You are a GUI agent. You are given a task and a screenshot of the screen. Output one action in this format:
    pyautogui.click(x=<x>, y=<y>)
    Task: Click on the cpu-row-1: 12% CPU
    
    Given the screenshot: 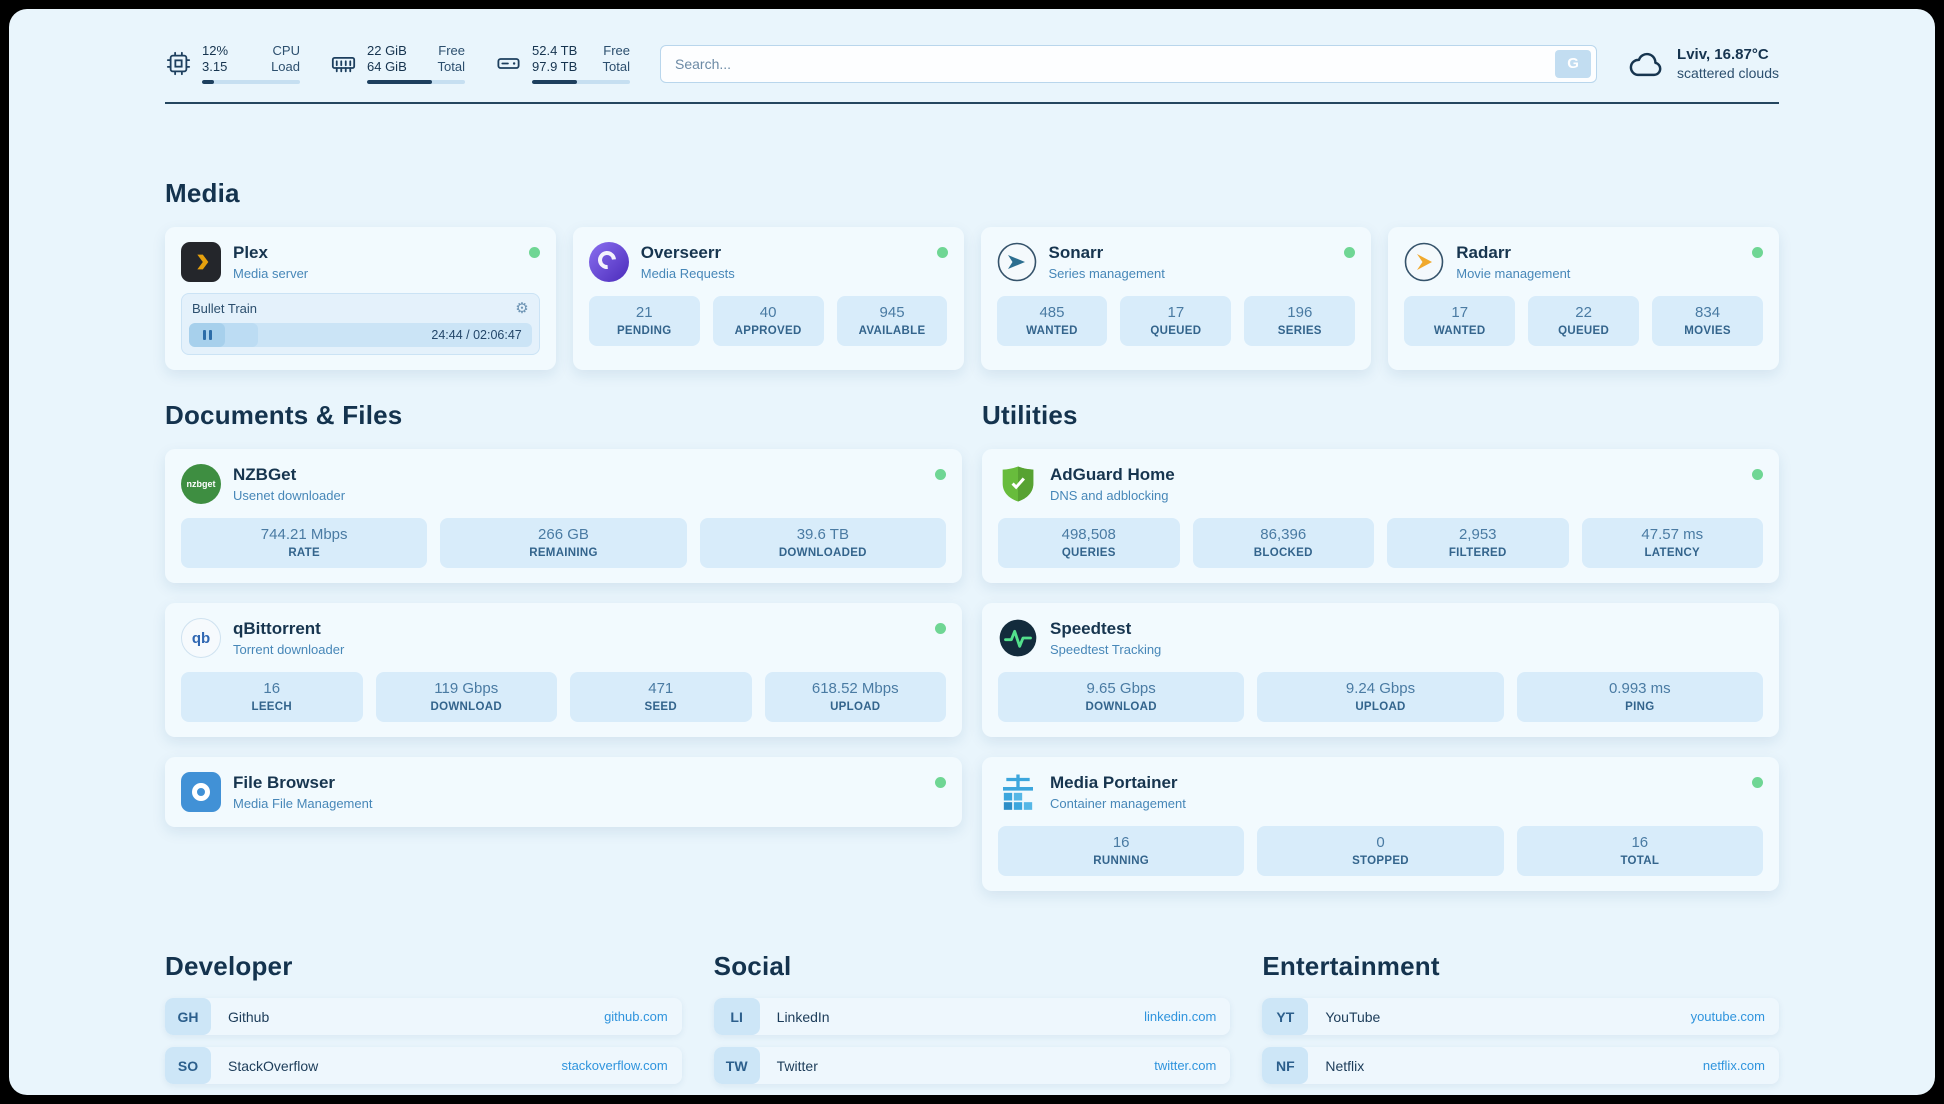 What is the action you would take?
    pyautogui.click(x=251, y=50)
    